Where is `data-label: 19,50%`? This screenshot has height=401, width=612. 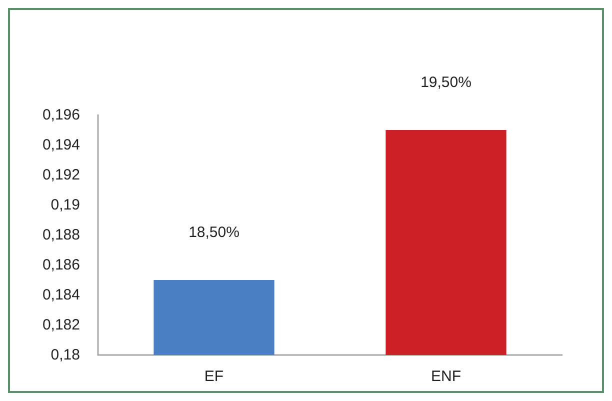 data-label: 19,50% is located at coordinates (446, 82).